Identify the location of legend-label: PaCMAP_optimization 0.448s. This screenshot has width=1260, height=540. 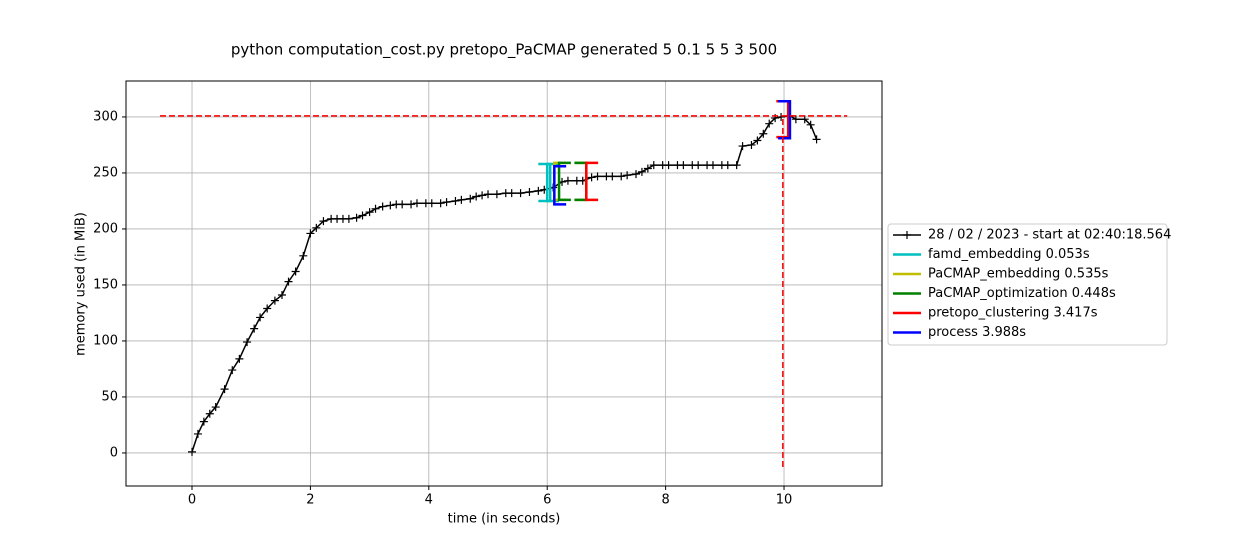
(1022, 293).